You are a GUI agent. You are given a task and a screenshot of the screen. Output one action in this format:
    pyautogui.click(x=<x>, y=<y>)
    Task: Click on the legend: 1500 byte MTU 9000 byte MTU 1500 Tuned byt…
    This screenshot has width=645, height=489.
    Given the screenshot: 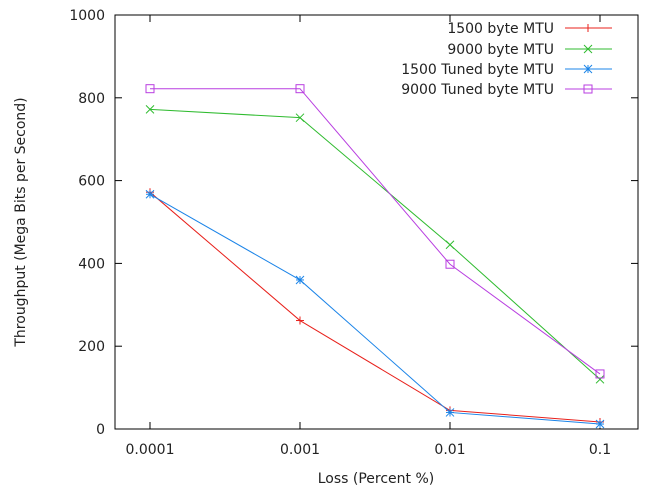 What is the action you would take?
    pyautogui.click(x=506, y=59)
    